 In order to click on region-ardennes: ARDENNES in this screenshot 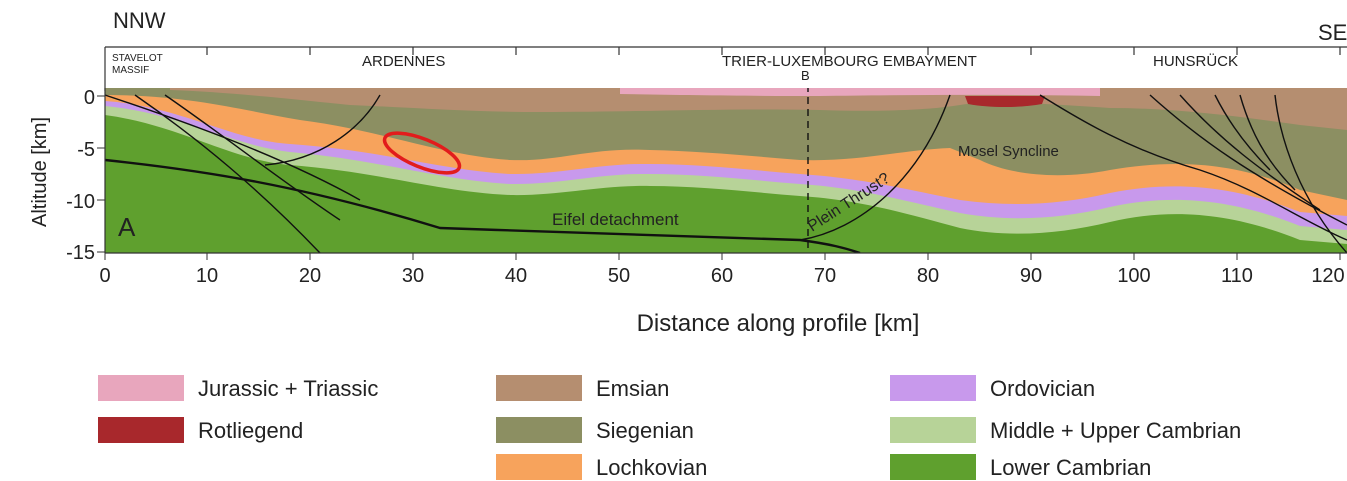, I will do `click(403, 61)`.